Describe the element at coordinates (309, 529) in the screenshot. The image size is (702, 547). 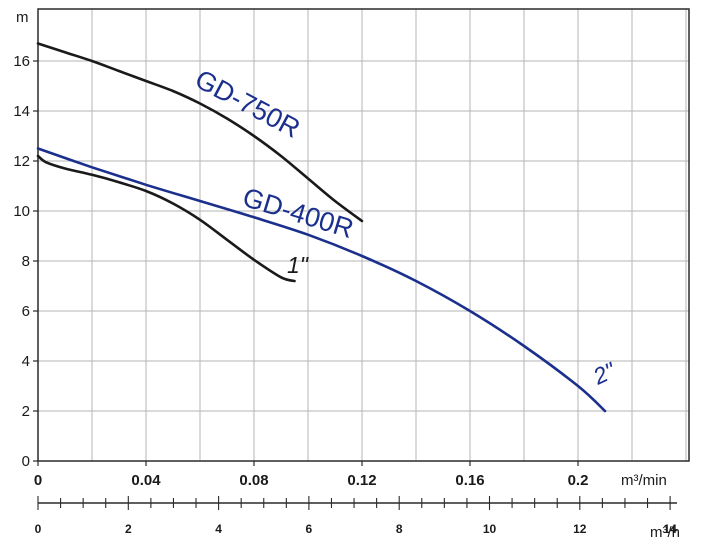
I see `x2-tick-label: 6` at that location.